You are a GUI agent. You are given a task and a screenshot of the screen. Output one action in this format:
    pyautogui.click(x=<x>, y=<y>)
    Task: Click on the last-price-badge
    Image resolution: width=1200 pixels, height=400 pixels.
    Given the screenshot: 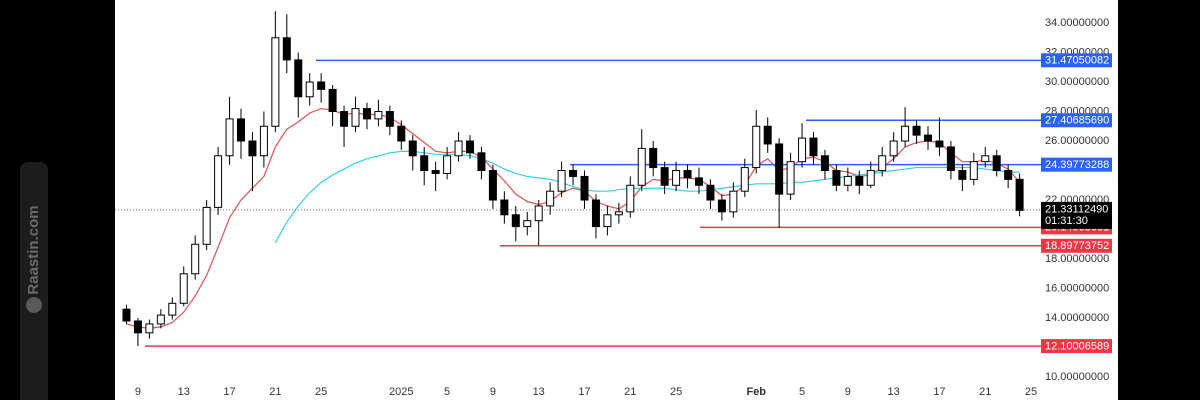 What is the action you would take?
    pyautogui.click(x=1076, y=215)
    